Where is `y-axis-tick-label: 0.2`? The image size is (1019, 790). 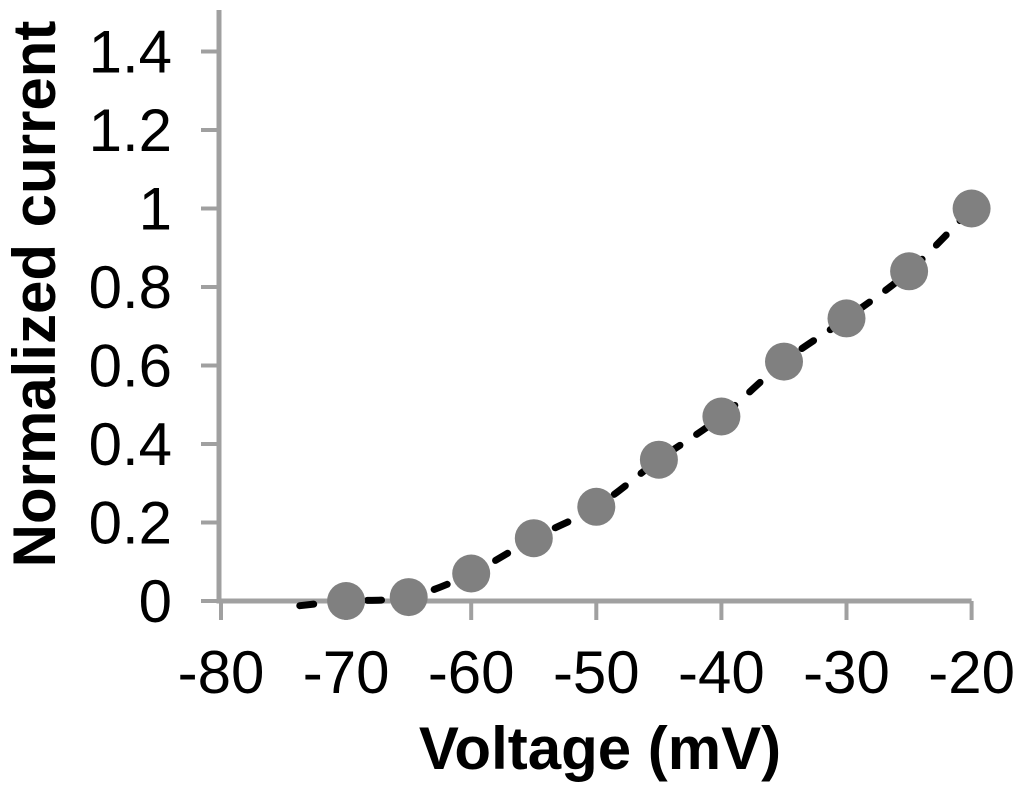
y-axis-tick-label: 0.2 is located at coordinates (130, 523).